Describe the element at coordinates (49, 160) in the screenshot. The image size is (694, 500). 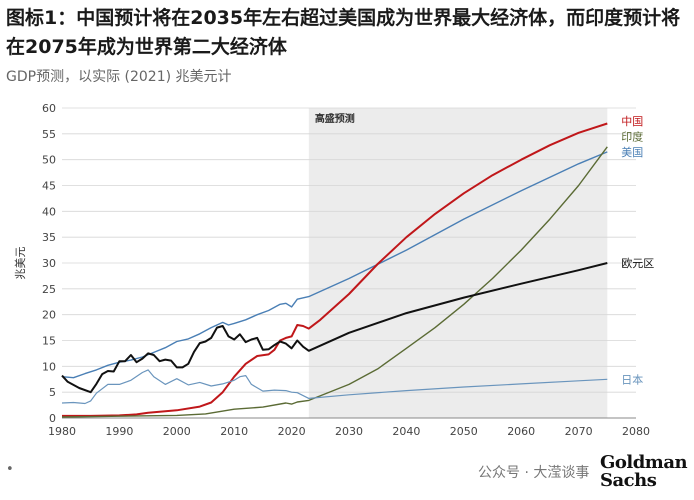
I see `y-tick-label: 50` at that location.